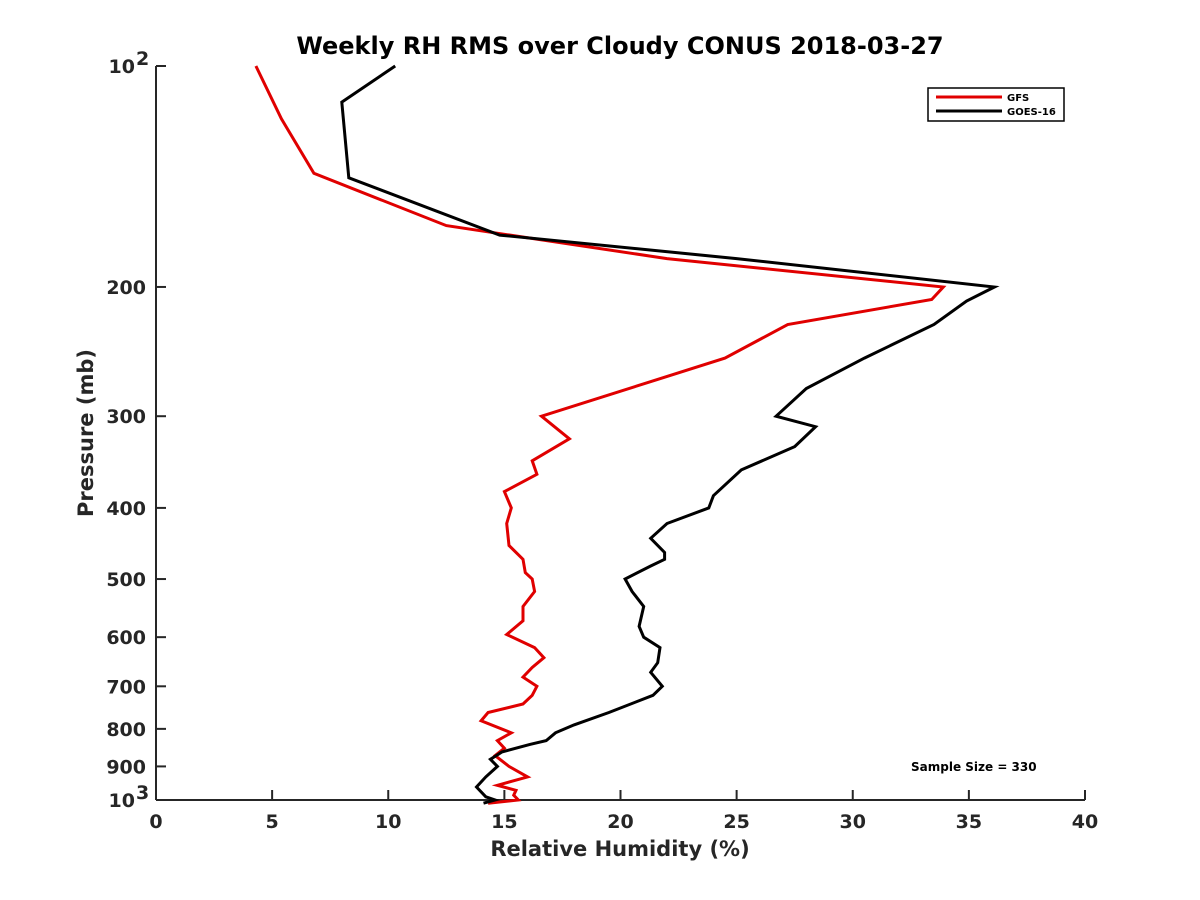 The width and height of the screenshot is (1200, 900). Describe the element at coordinates (504, 822) in the screenshot. I see `x-tick-label: 15` at that location.